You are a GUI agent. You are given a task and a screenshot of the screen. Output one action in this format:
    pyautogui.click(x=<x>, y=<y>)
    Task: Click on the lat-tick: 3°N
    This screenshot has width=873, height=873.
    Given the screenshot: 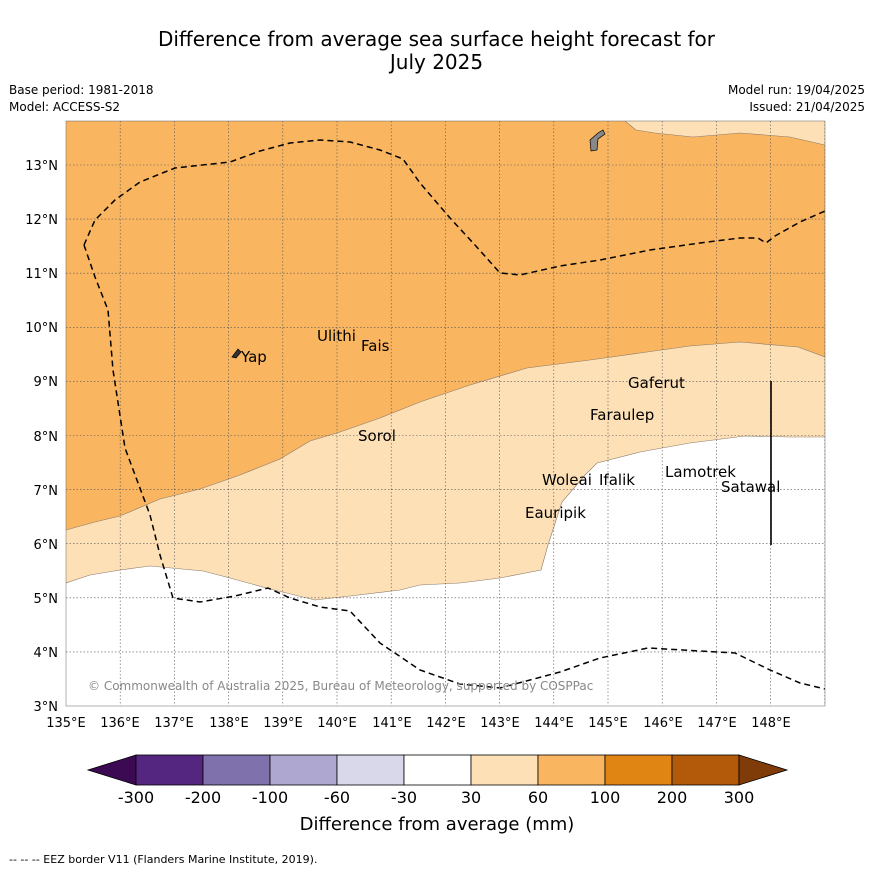 What is the action you would take?
    pyautogui.click(x=46, y=707)
    